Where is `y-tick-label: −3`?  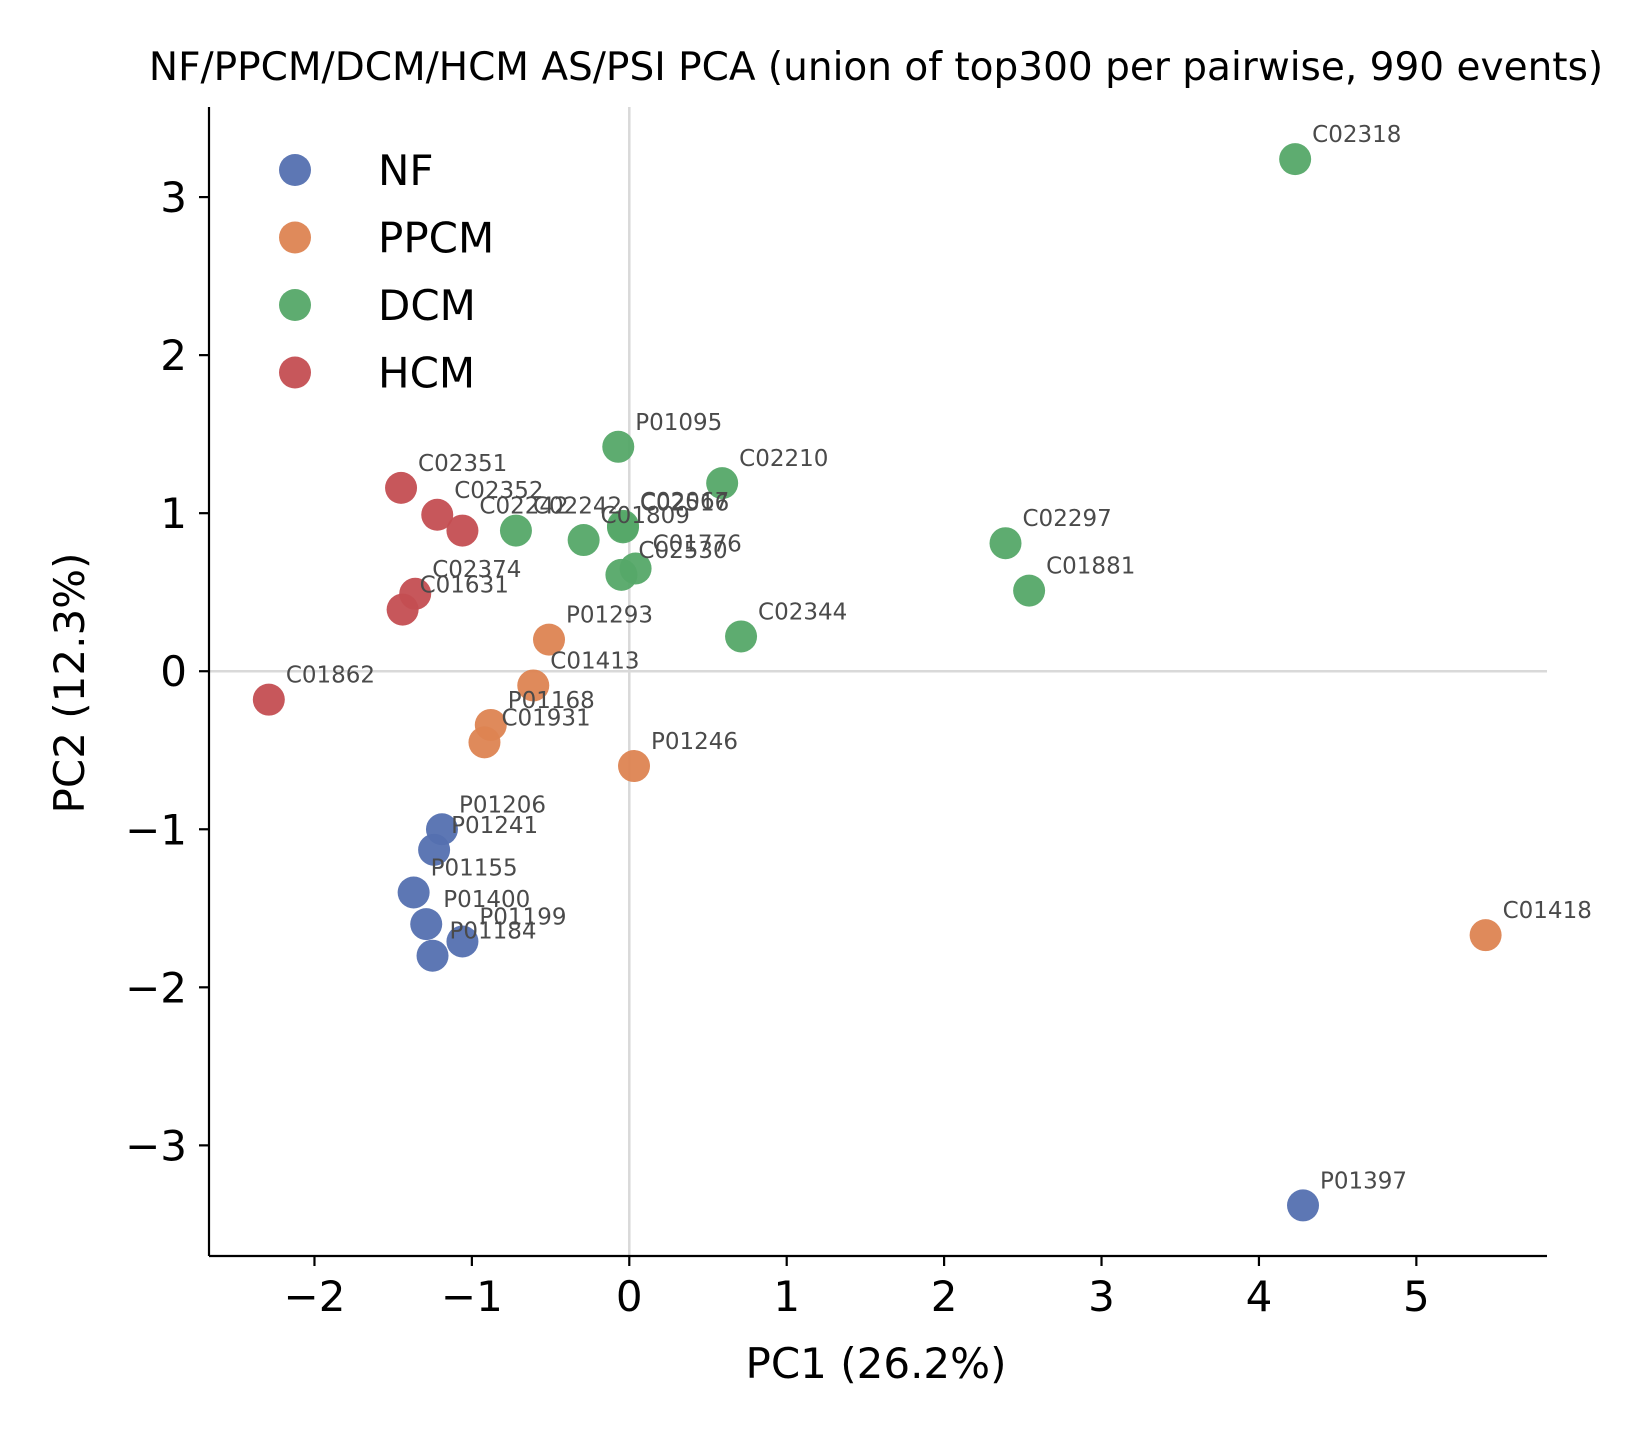
y-tick-label: −3 is located at coordinates (156, 1145).